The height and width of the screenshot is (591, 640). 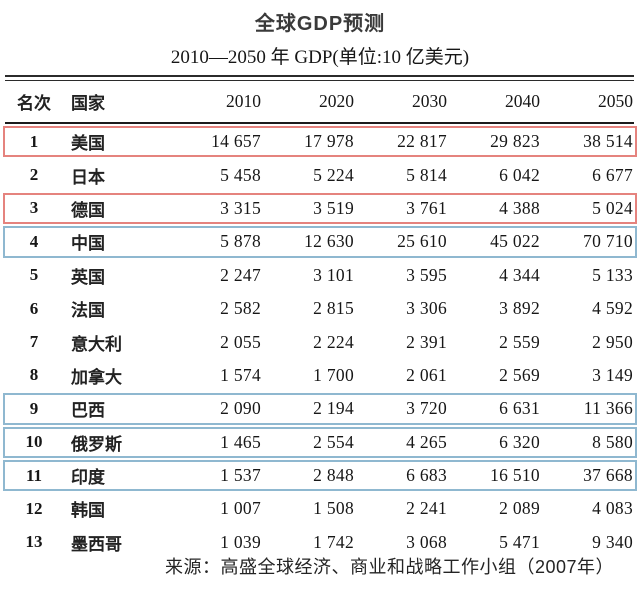 What do you see at coordinates (519, 541) in the screenshot?
I see `gdp-value-cell: 5 471` at bounding box center [519, 541].